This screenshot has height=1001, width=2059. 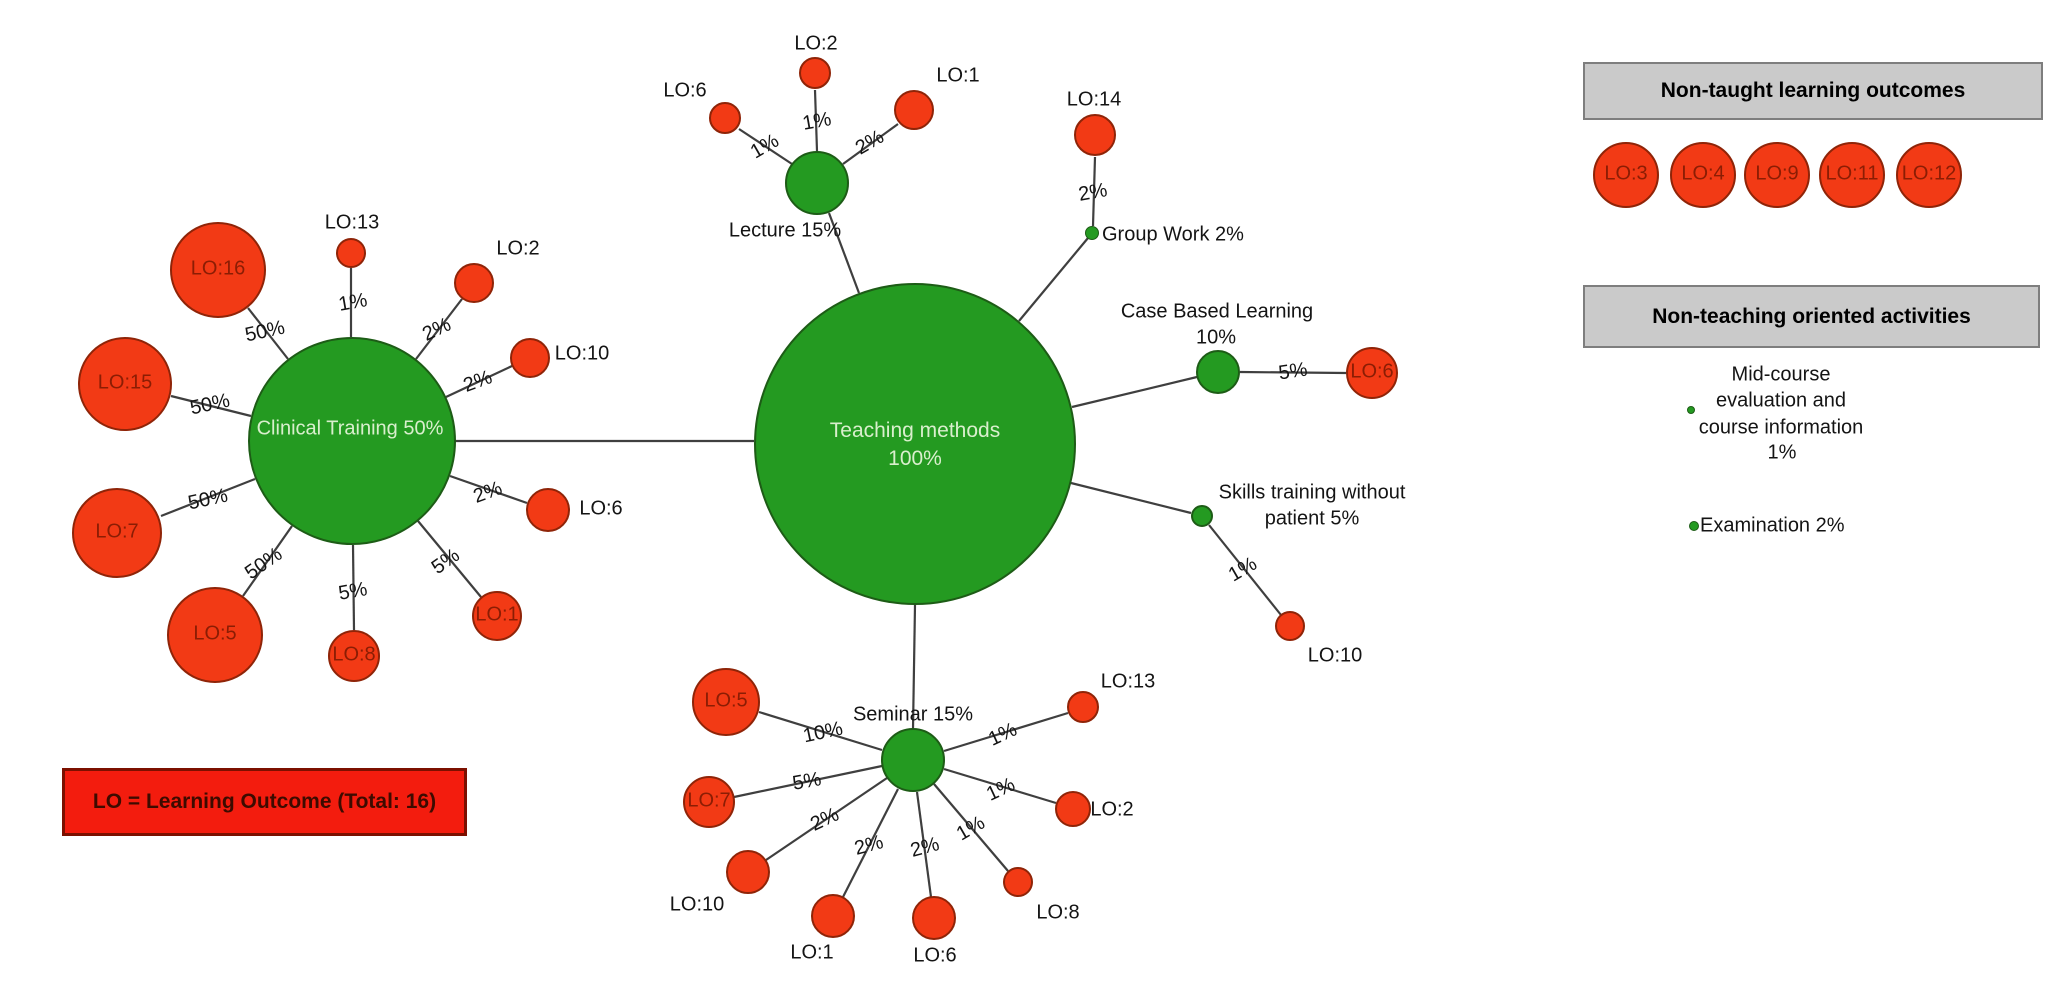 I want to click on edge-lecture-lo6, so click(x=765, y=146).